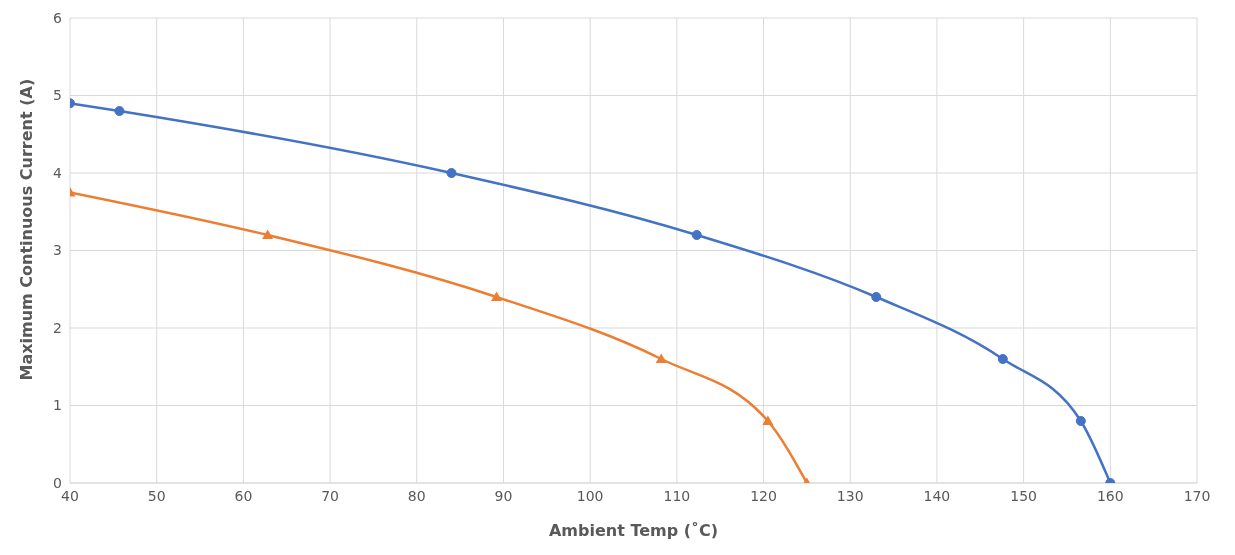  I want to click on y-tick-label: 0, so click(57, 482).